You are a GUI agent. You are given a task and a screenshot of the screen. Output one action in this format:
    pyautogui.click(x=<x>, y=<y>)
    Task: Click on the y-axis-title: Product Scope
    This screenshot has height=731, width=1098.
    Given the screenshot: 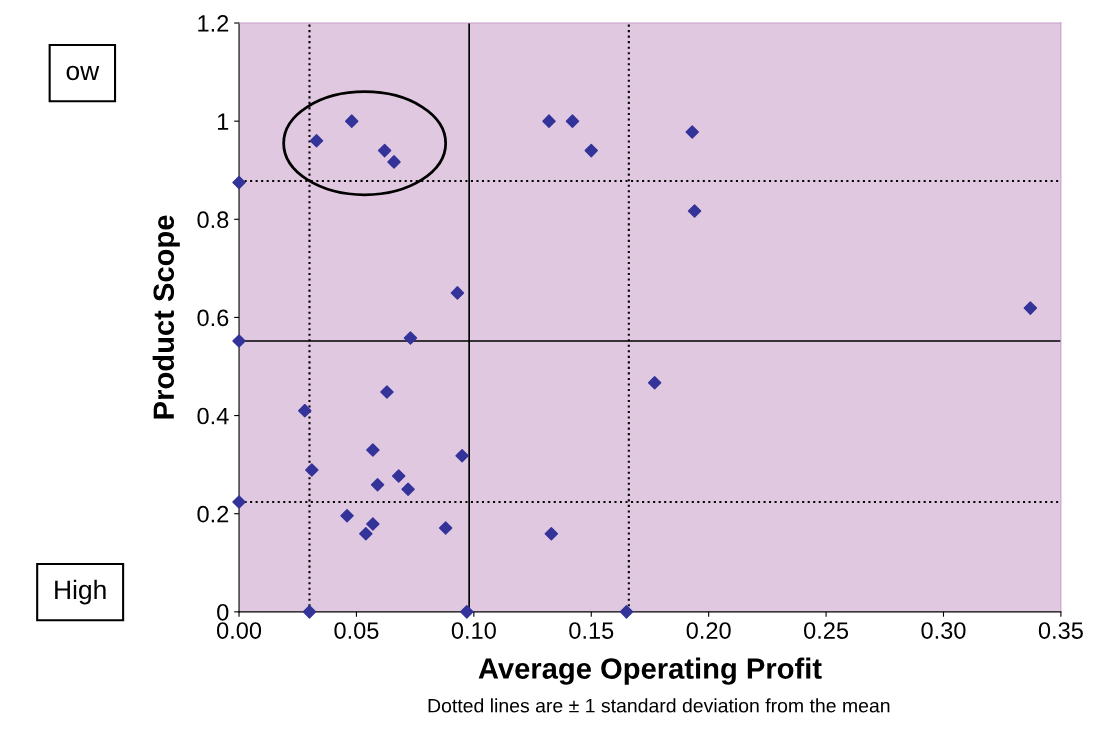 What is the action you would take?
    pyautogui.click(x=166, y=317)
    